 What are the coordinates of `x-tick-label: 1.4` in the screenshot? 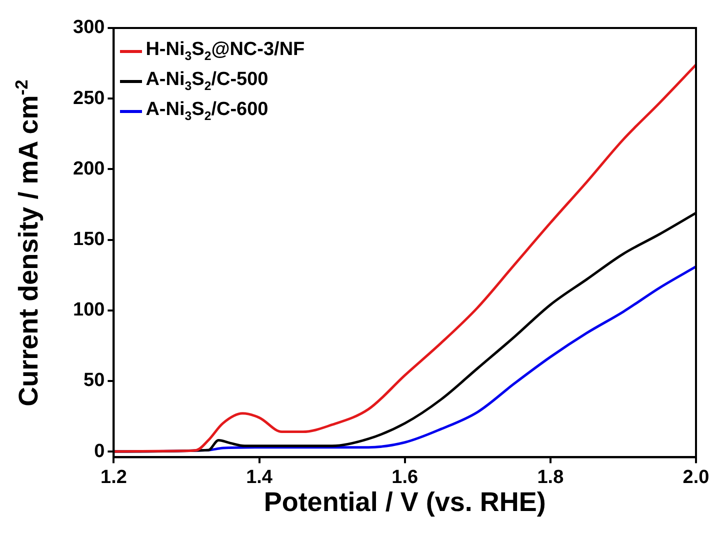 It's located at (259, 477).